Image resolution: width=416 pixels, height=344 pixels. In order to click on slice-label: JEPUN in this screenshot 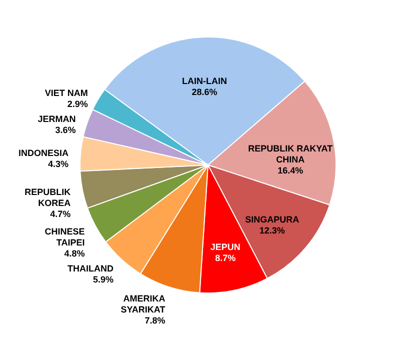, I will do `click(225, 247)`.